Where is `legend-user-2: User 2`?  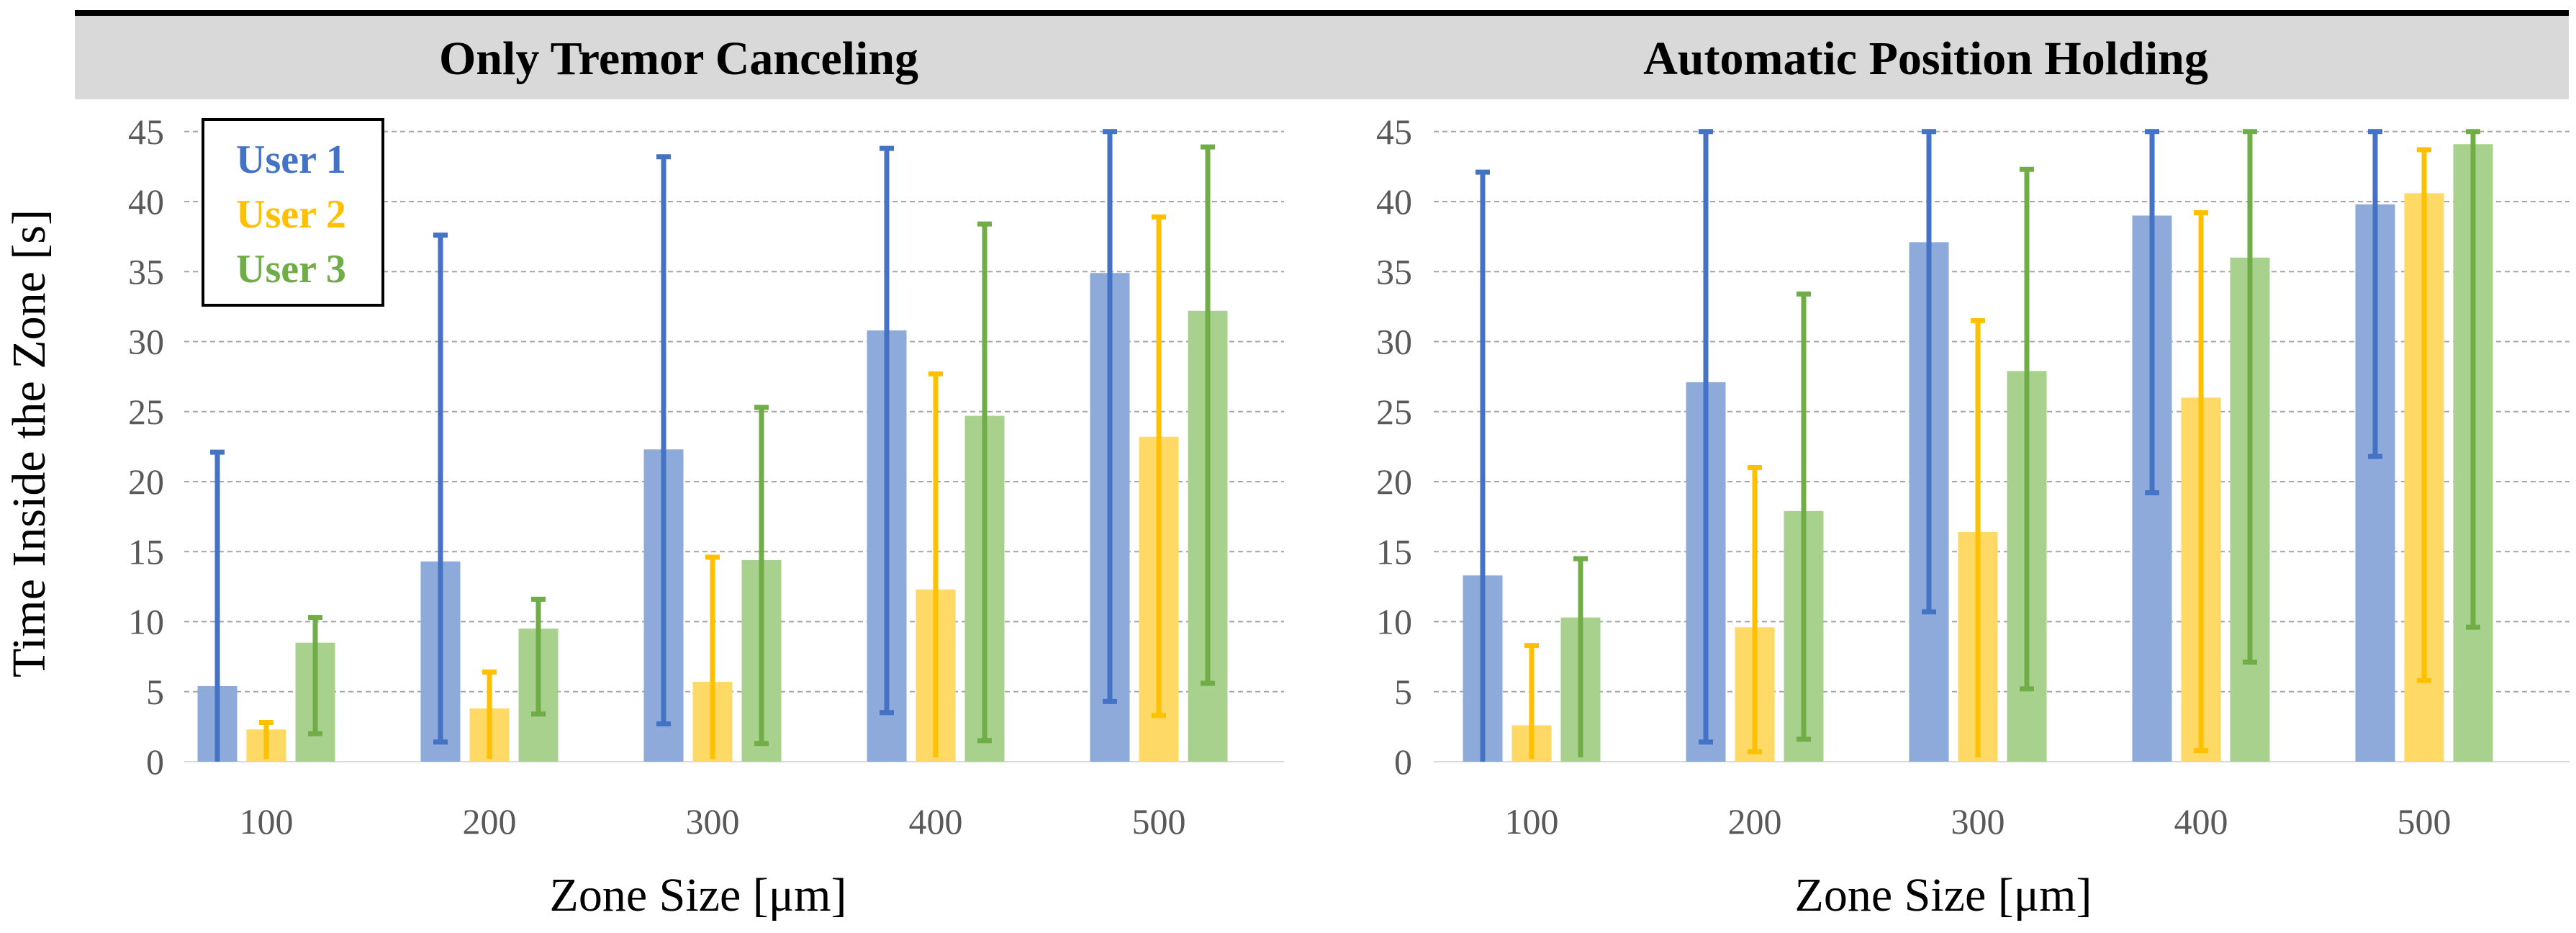
legend-user-2: User 2 is located at coordinates (291, 215).